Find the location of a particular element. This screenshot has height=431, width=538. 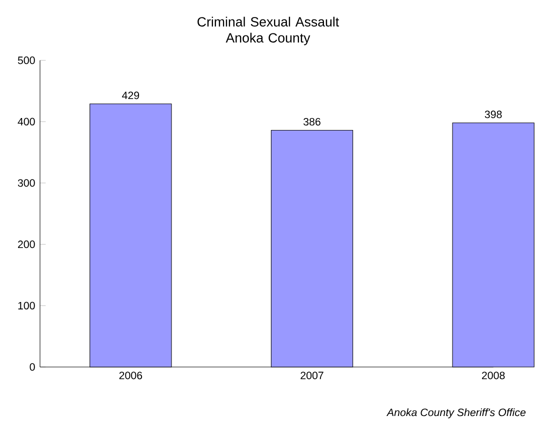

y-tick-label: 0 is located at coordinates (32, 367).